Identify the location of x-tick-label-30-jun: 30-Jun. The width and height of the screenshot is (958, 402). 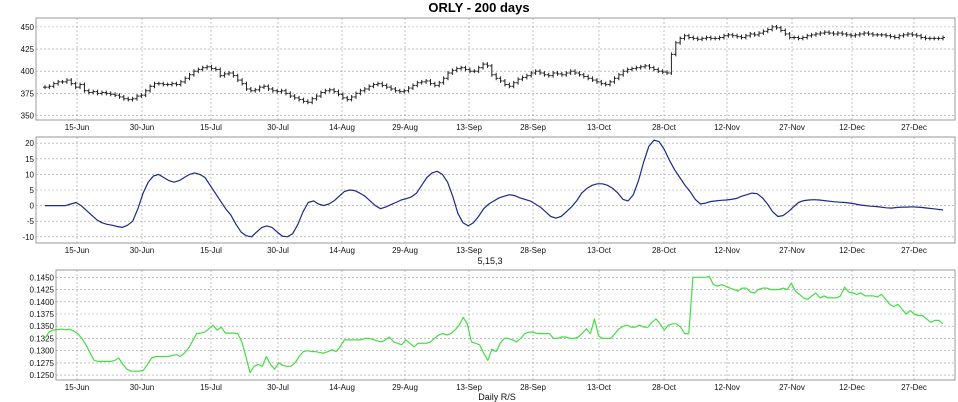
(142, 127).